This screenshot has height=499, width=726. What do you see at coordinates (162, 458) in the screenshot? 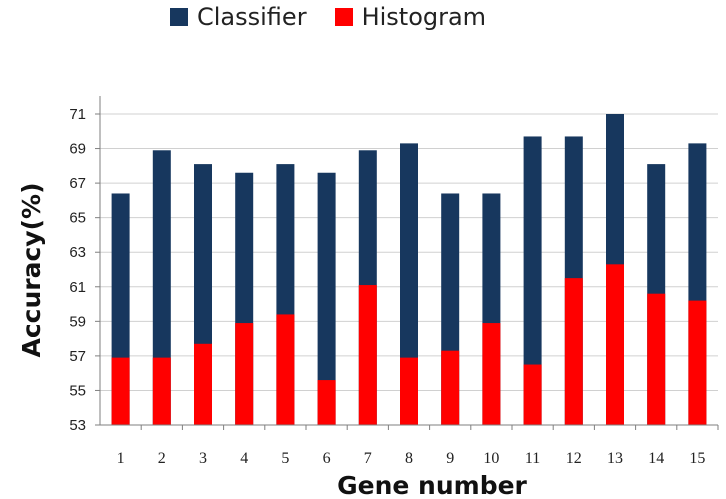
I see `x-tick-label: 2` at bounding box center [162, 458].